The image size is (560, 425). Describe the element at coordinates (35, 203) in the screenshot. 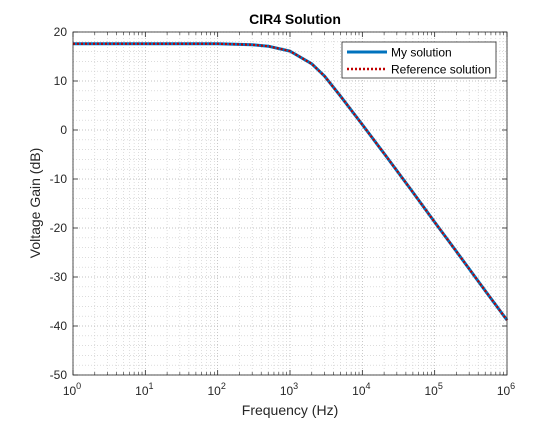

I see `y-axis-label: Voltage Gain (dB)` at that location.